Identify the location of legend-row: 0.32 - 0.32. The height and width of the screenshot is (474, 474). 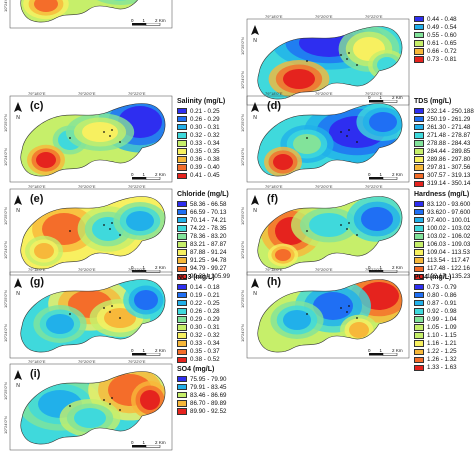
(198, 336).